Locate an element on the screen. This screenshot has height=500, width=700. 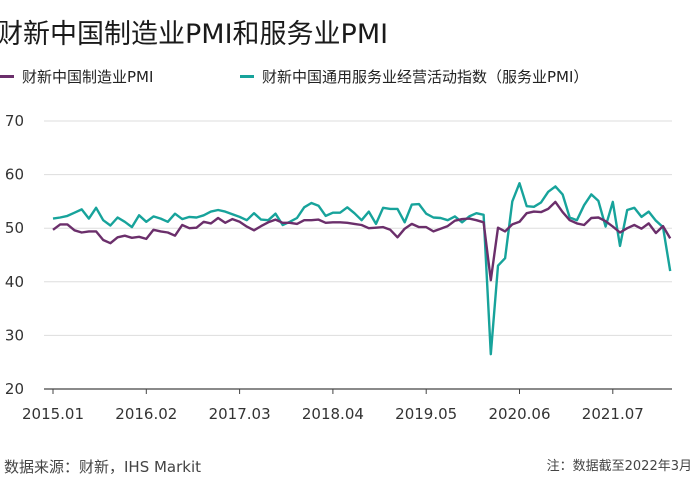
y-axis: 20 30 40 50 60 70 is located at coordinates (14, 255).